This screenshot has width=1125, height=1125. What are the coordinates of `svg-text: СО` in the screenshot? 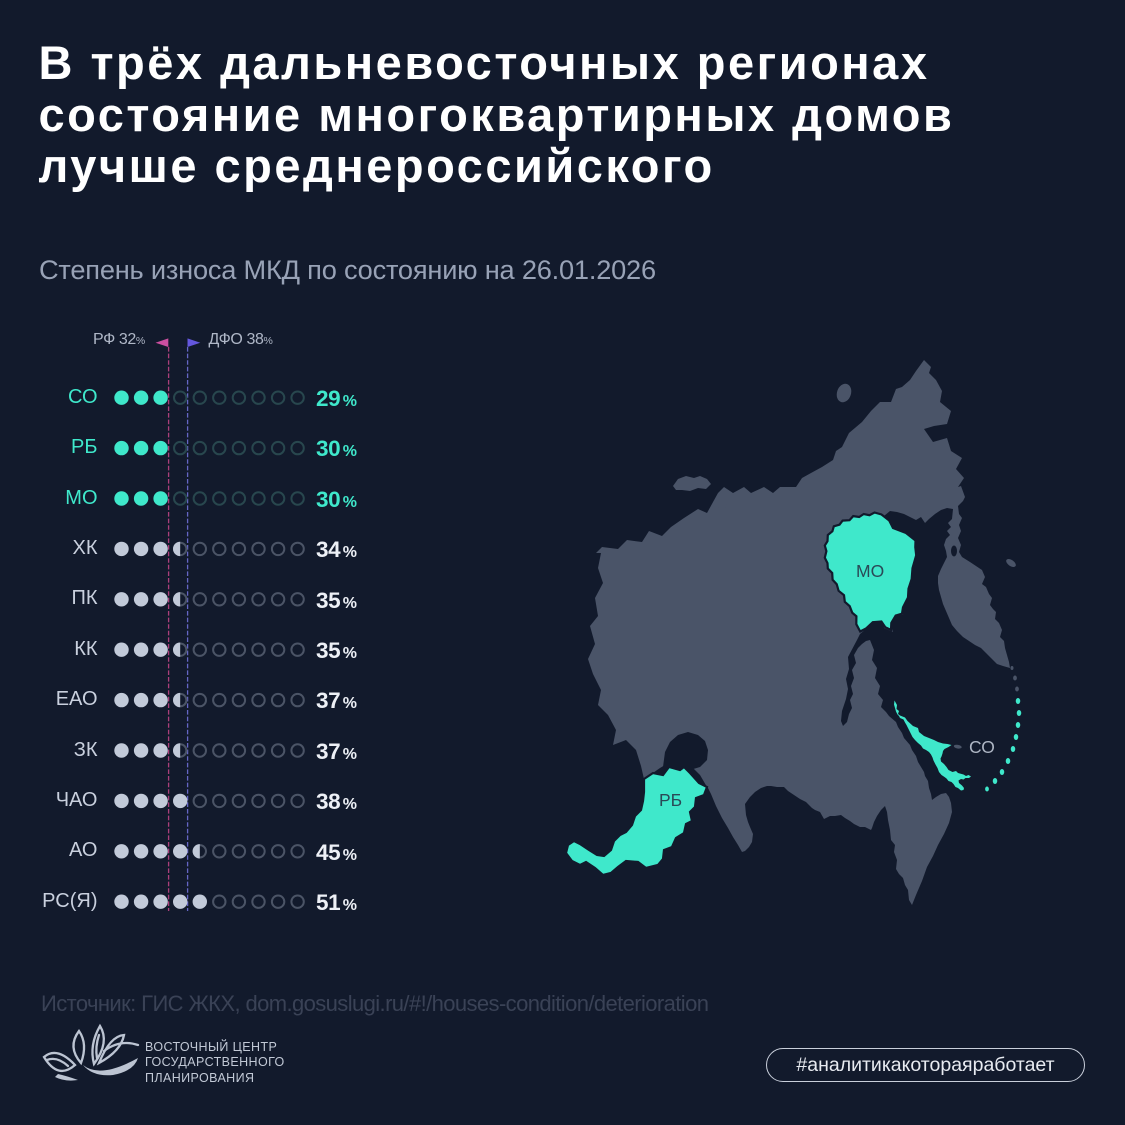 It's located at (982, 747).